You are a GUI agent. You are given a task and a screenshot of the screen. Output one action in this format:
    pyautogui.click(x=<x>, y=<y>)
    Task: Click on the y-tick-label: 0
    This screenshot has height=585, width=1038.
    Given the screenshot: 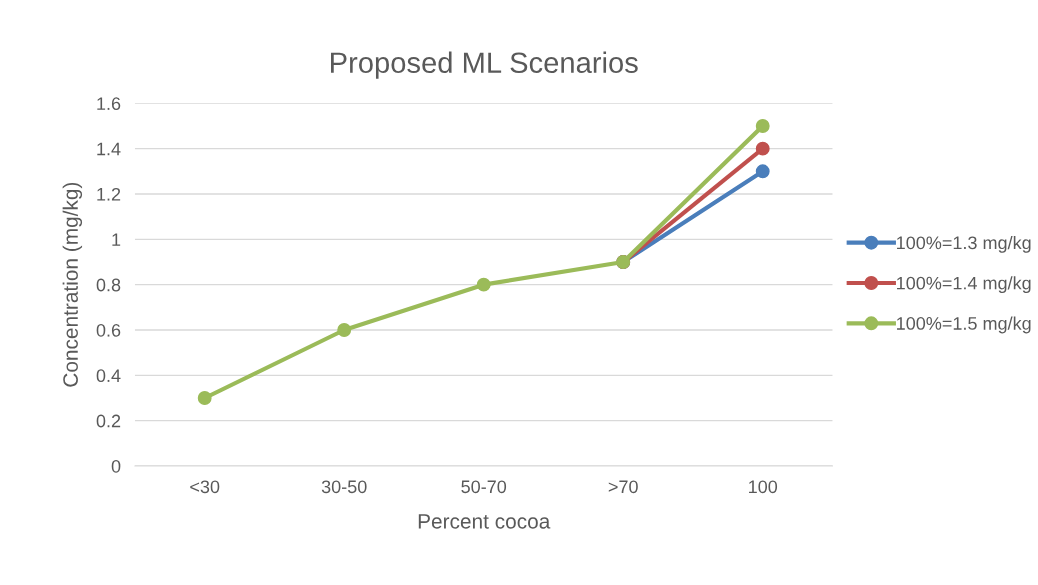 What is the action you would take?
    pyautogui.click(x=116, y=466)
    